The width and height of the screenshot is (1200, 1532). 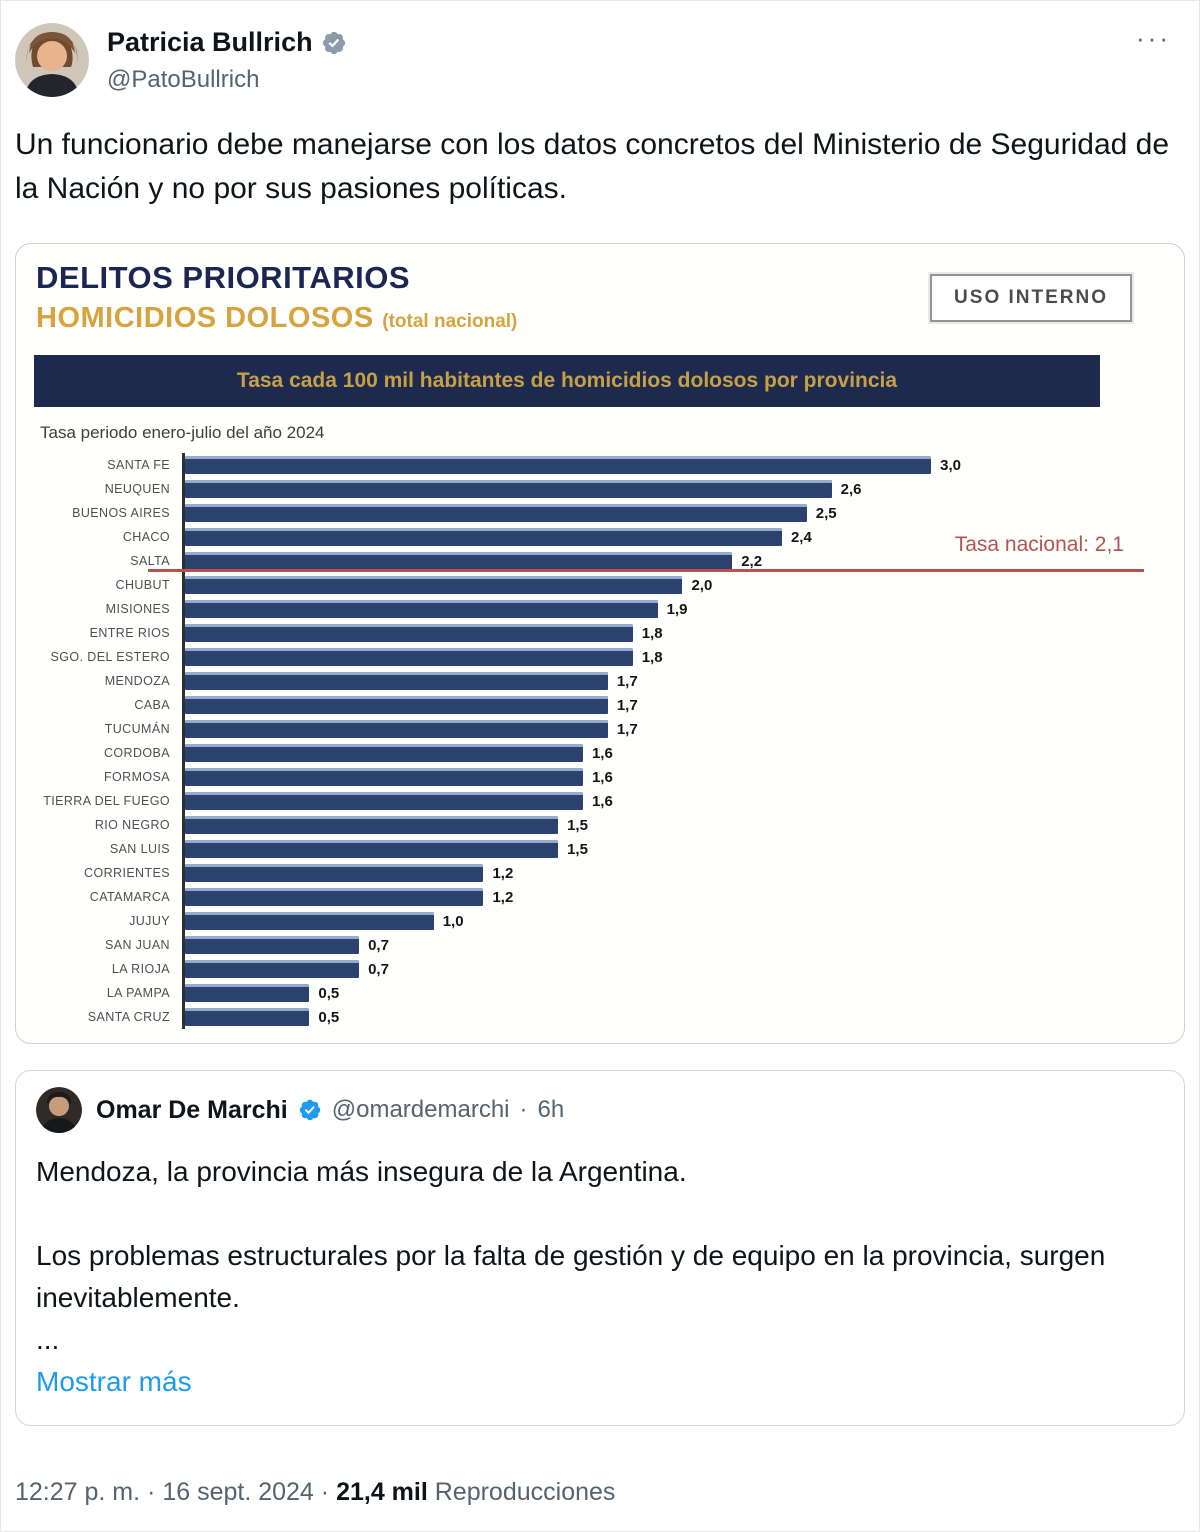 I want to click on bar-track: 3,0, so click(x=677, y=465).